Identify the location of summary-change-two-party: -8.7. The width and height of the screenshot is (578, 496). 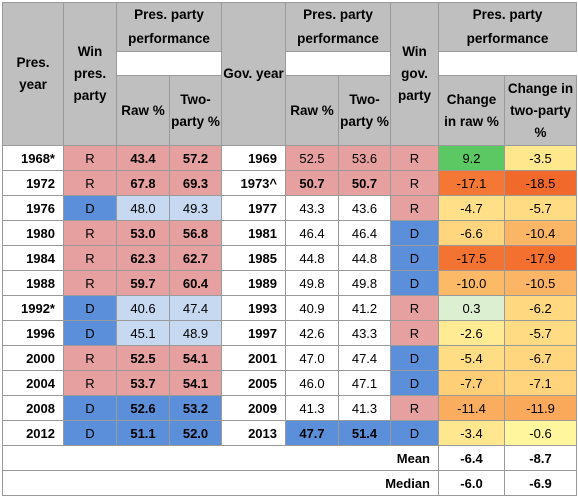
(540, 458).